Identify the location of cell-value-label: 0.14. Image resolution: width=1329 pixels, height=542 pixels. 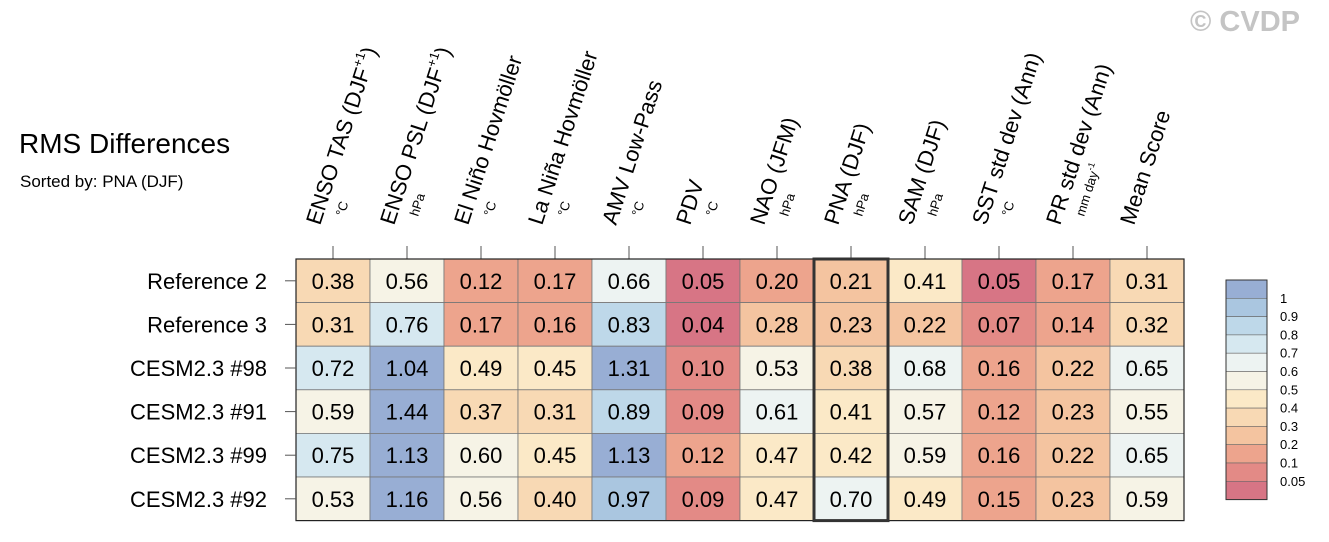
(1073, 324).